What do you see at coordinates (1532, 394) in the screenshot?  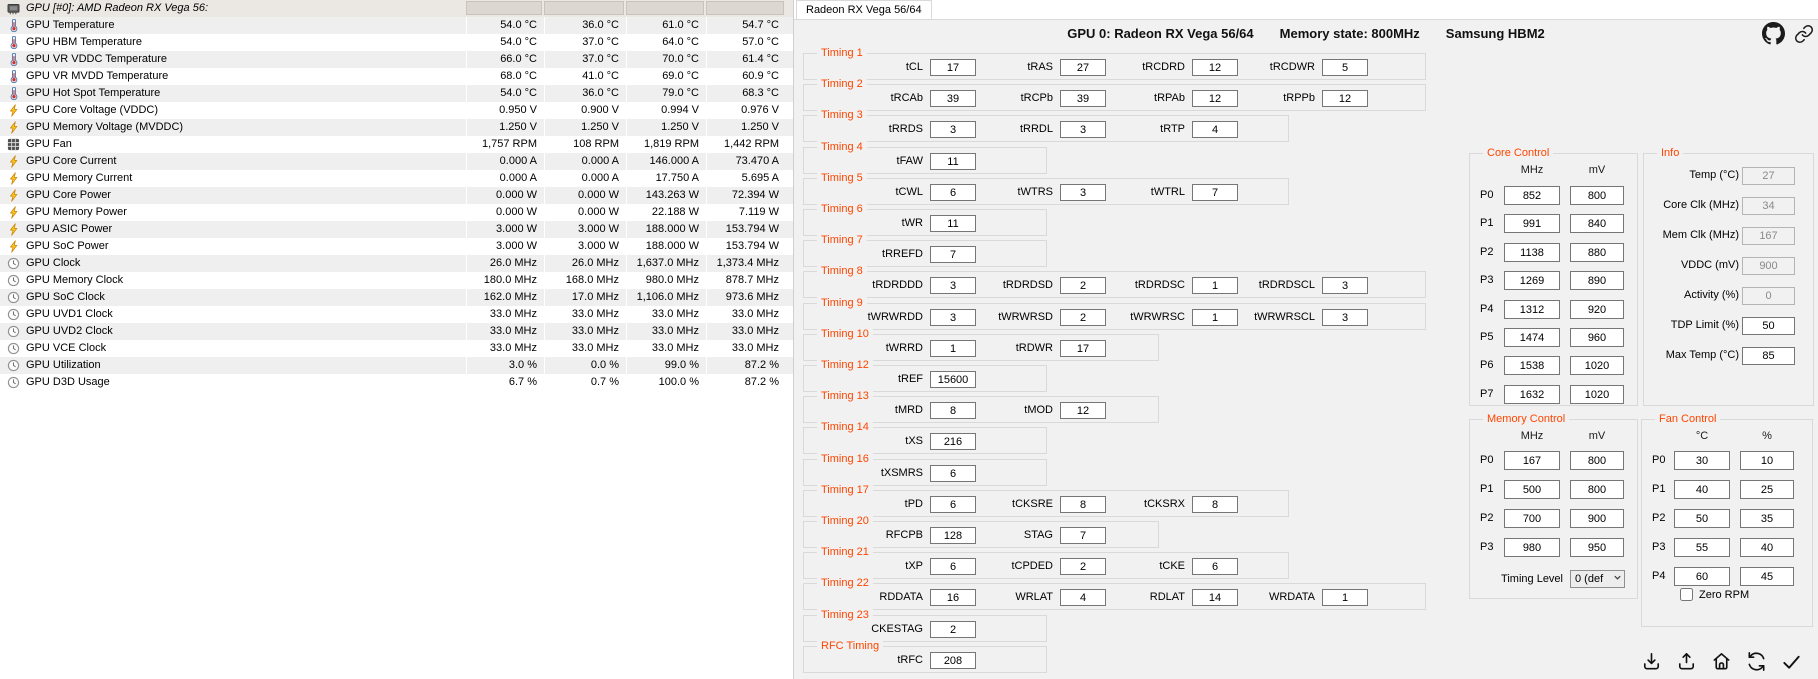 I see `core-p7-mhz-input` at bounding box center [1532, 394].